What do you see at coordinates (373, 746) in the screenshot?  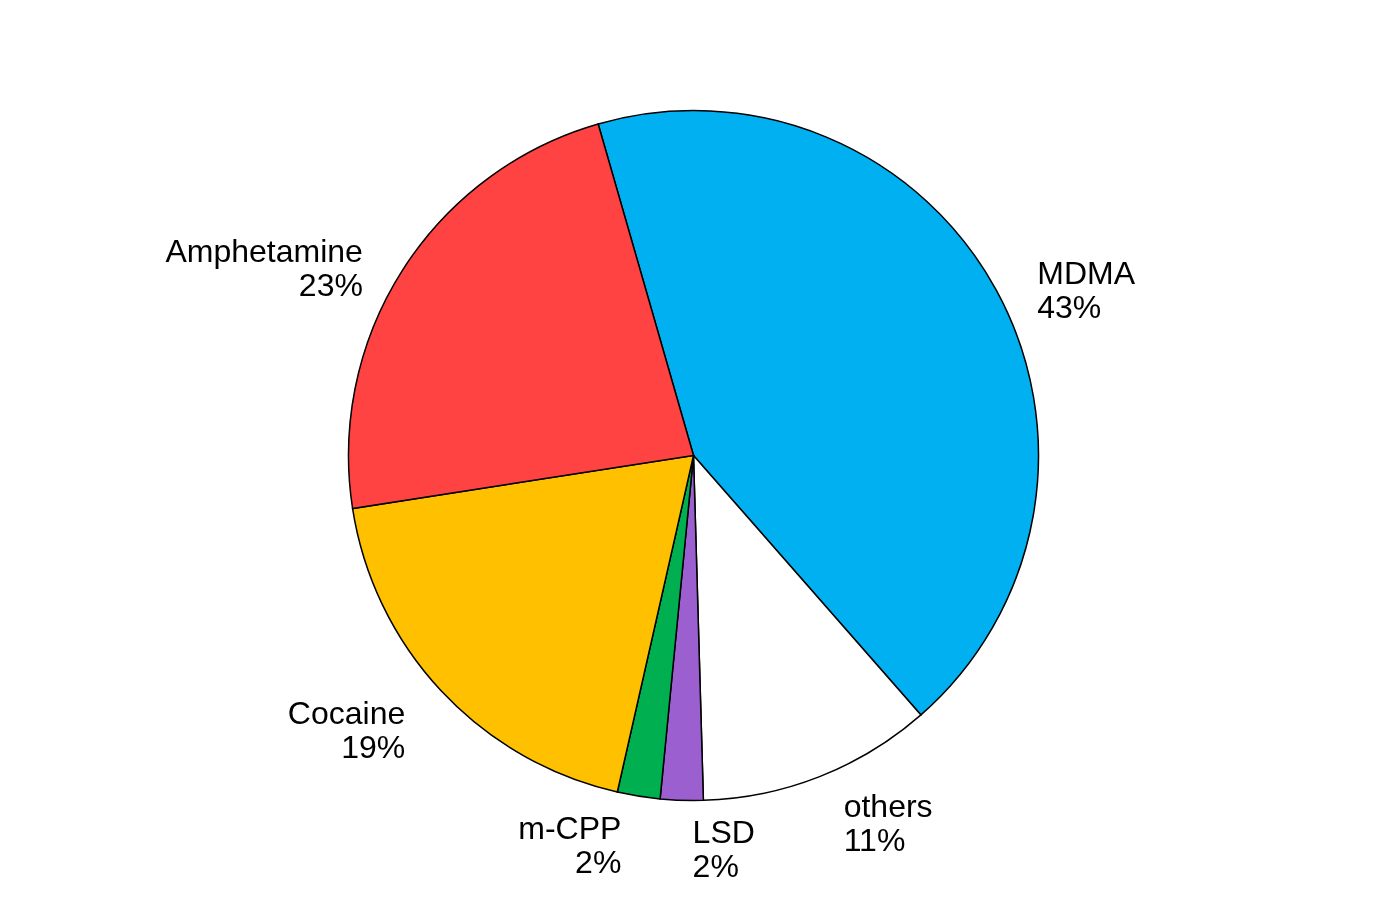 I see `data-label: 19%` at bounding box center [373, 746].